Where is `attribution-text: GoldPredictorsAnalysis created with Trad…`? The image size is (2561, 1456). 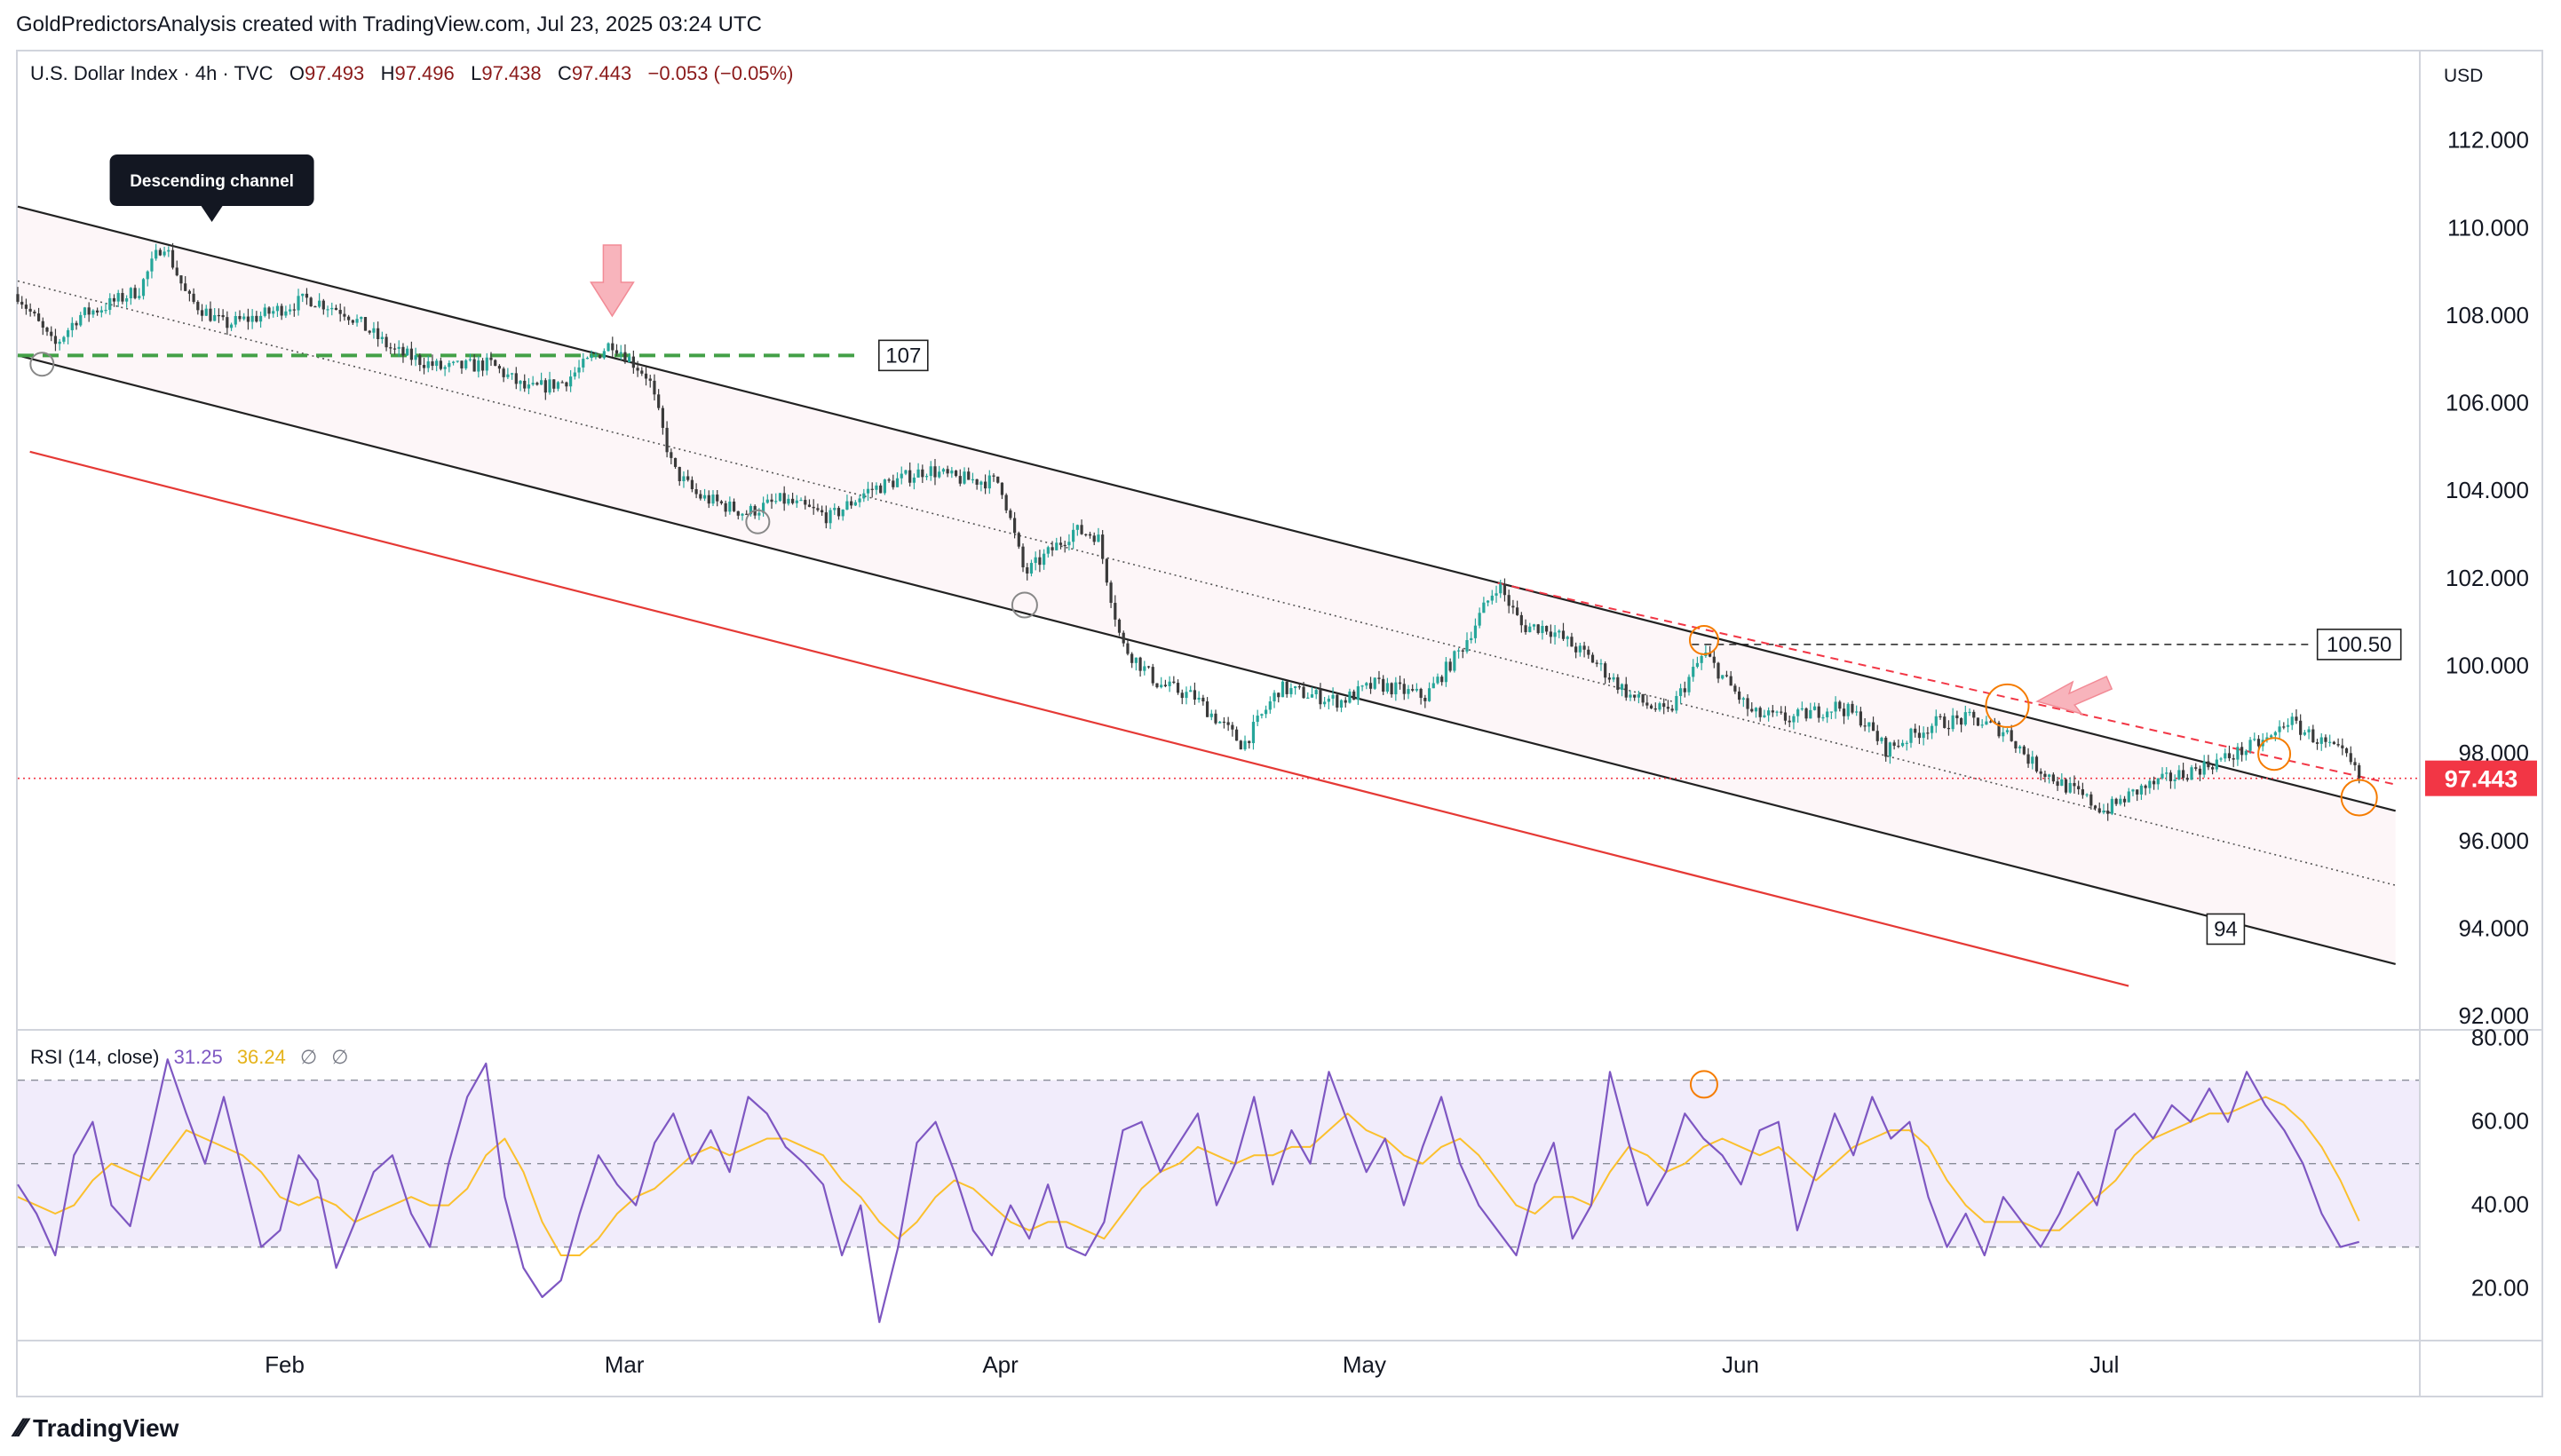 attribution-text: GoldPredictorsAnalysis created with Trad… is located at coordinates (389, 24).